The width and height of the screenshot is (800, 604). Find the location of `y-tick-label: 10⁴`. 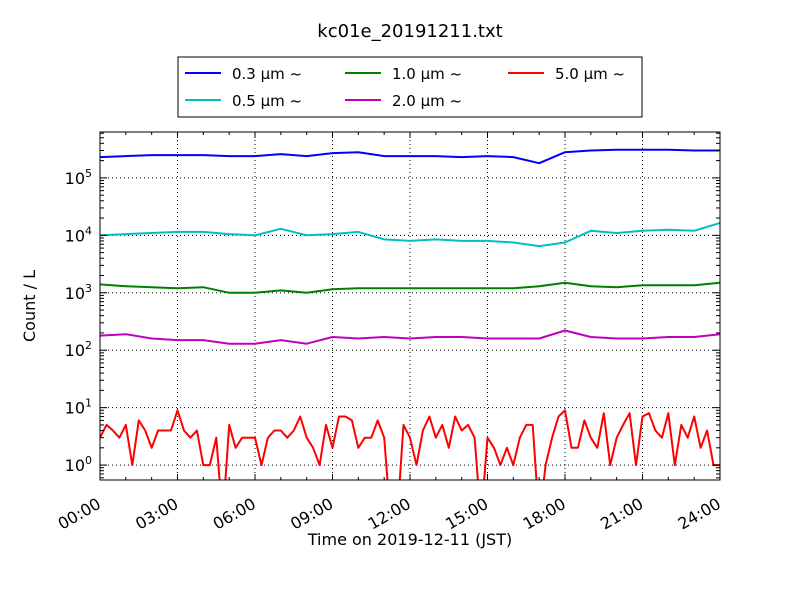

y-tick-label: 10⁴ is located at coordinates (78, 234).